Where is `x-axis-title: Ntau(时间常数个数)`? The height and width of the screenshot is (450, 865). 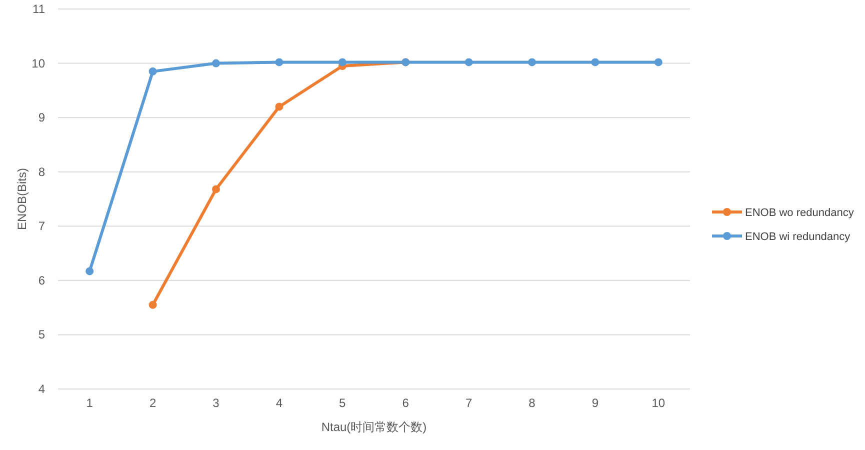 x-axis-title: Ntau(时间常数个数) is located at coordinates (374, 427).